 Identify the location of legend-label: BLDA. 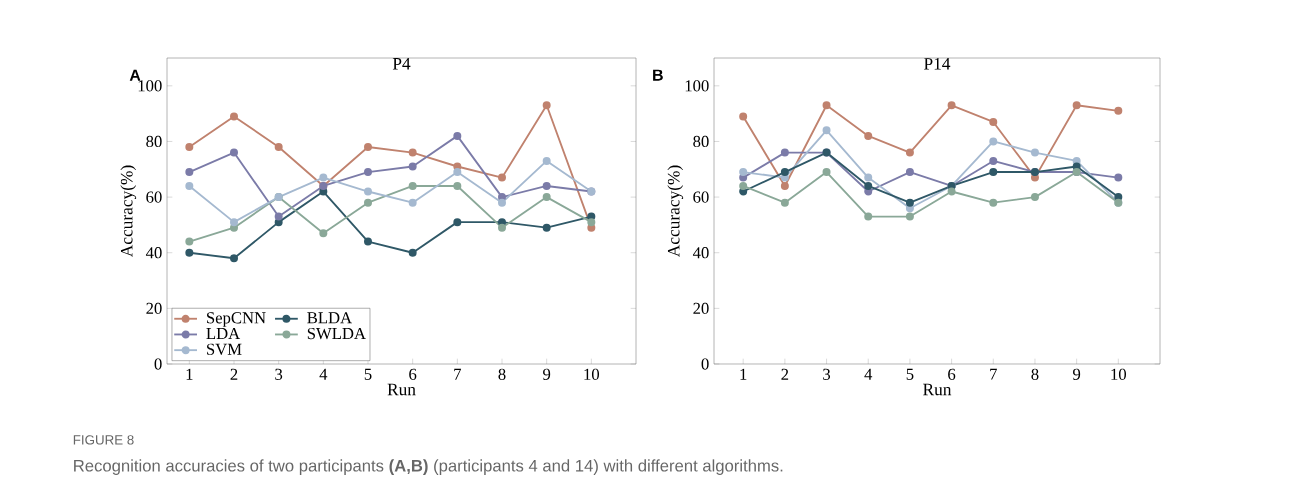
(329, 318).